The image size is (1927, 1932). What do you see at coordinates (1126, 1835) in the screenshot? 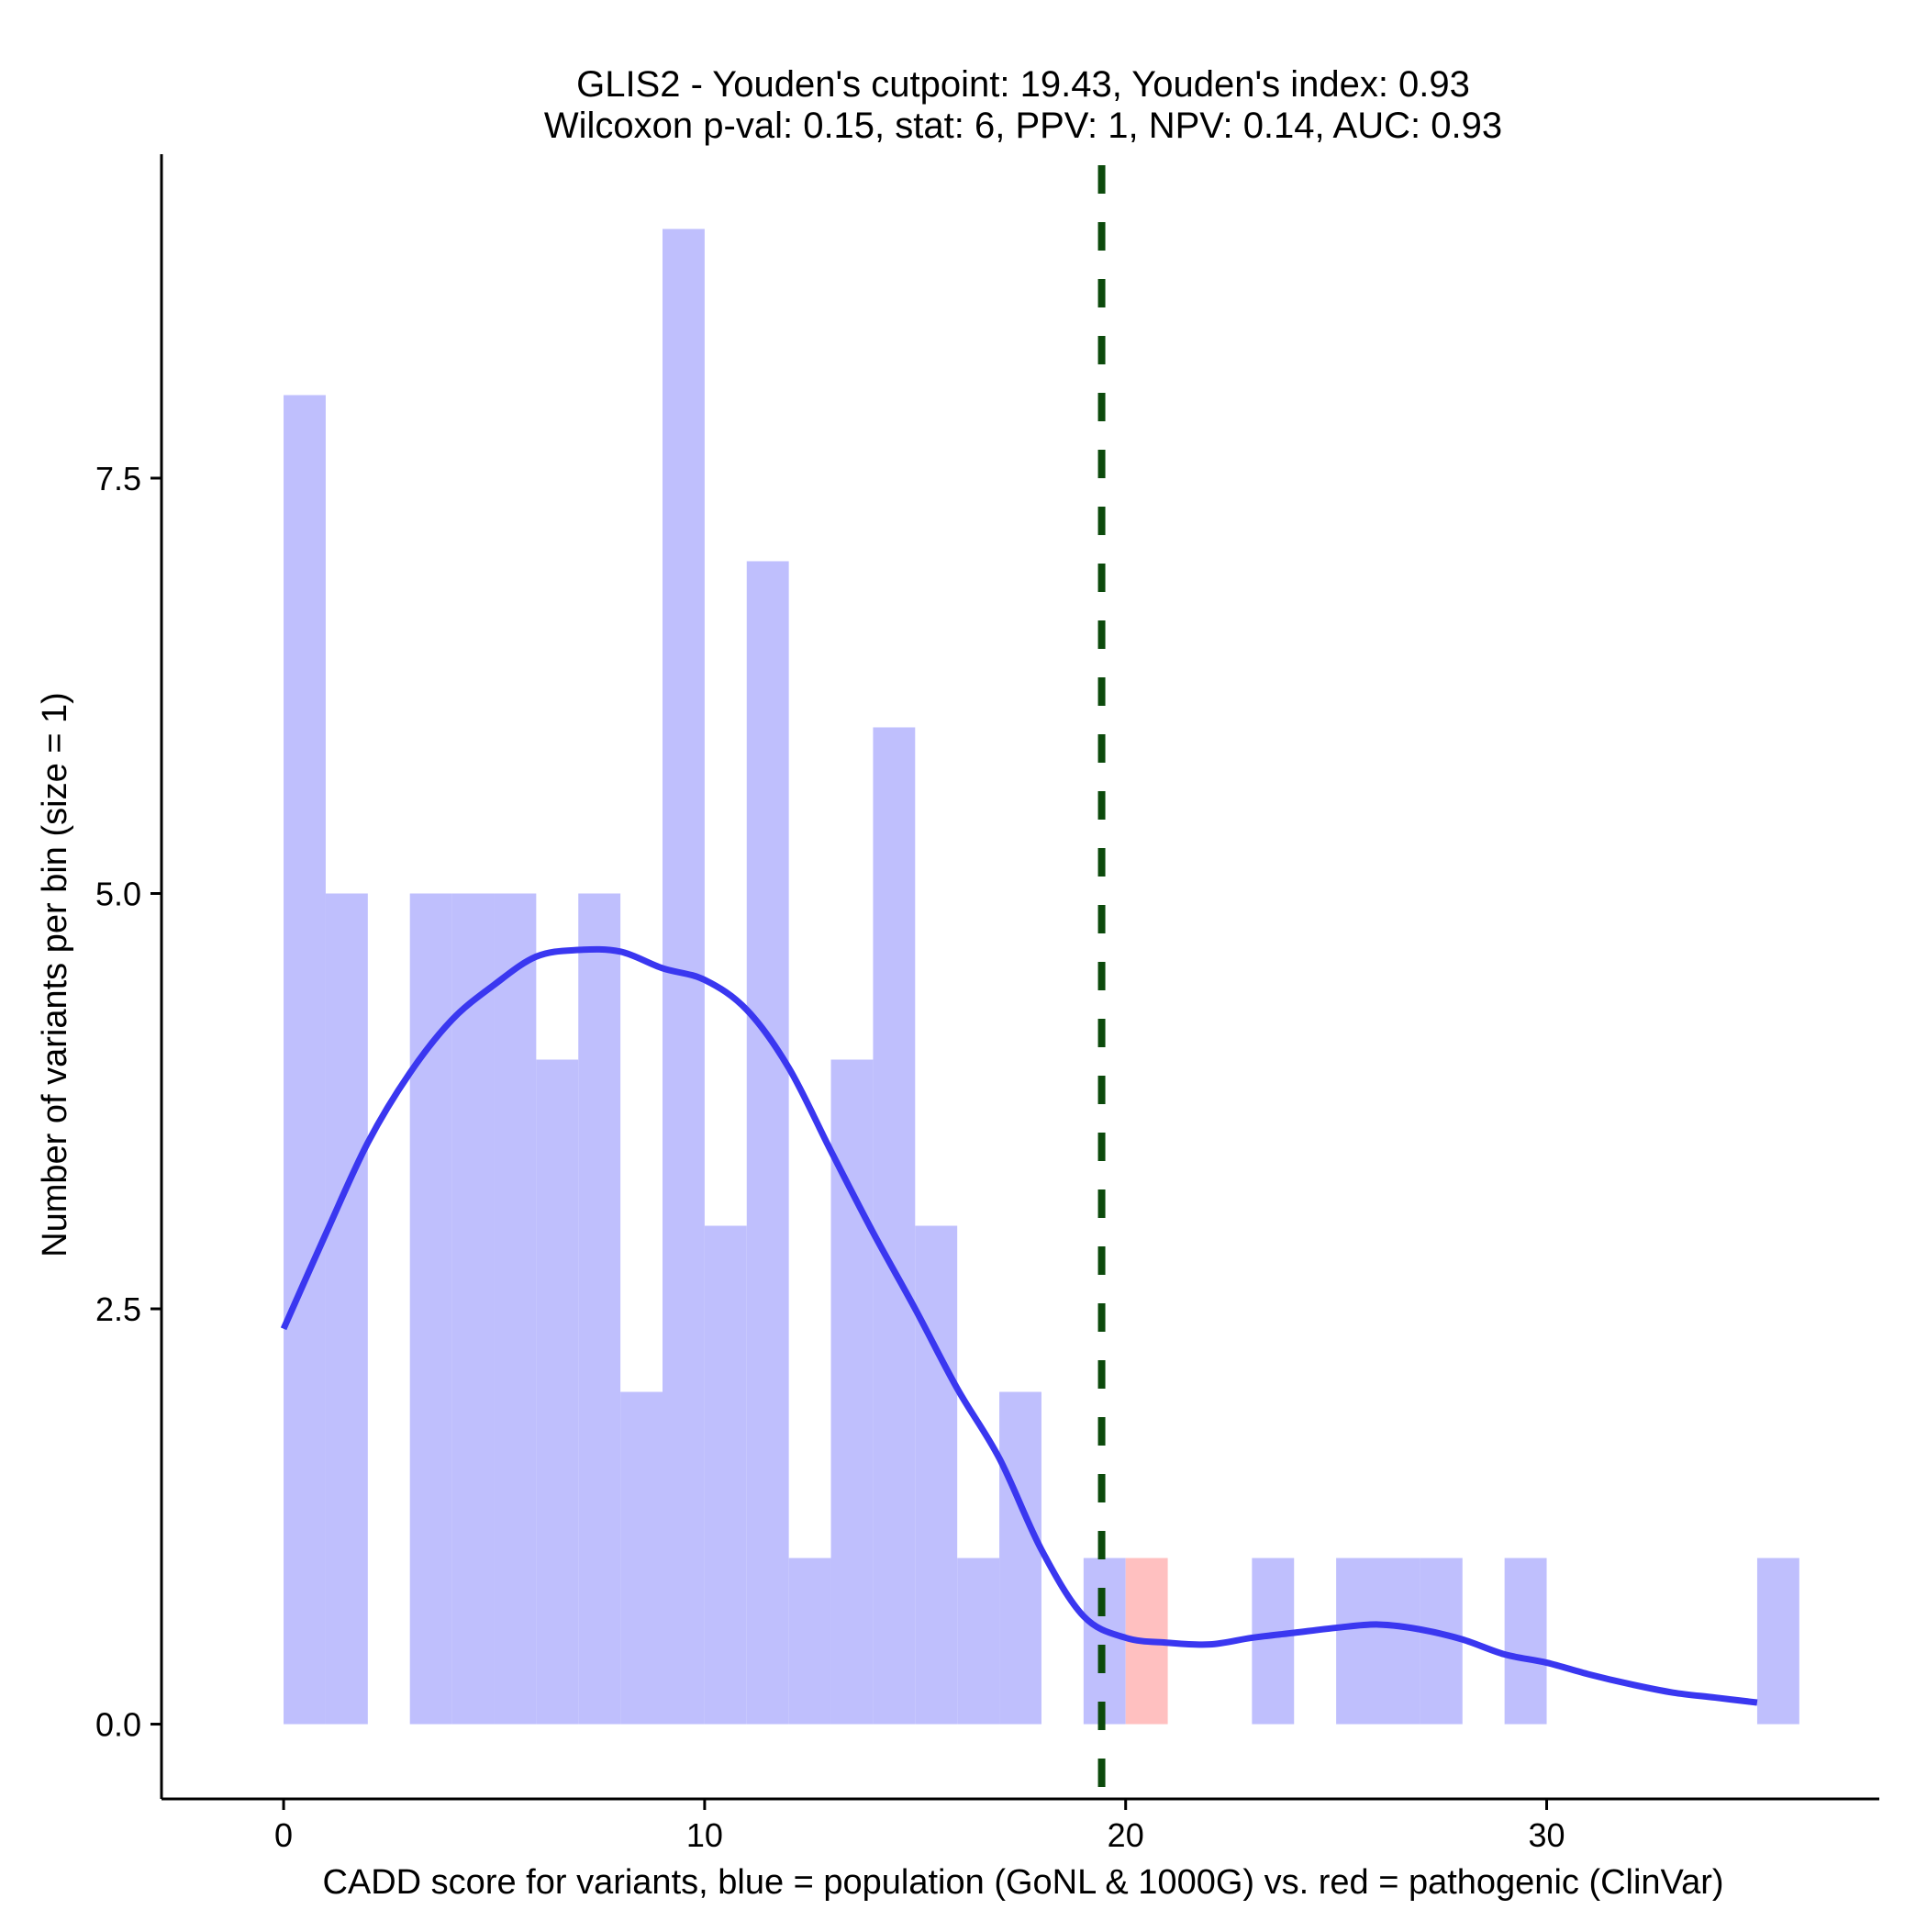
I see `x-tick-label: 20` at bounding box center [1126, 1835].